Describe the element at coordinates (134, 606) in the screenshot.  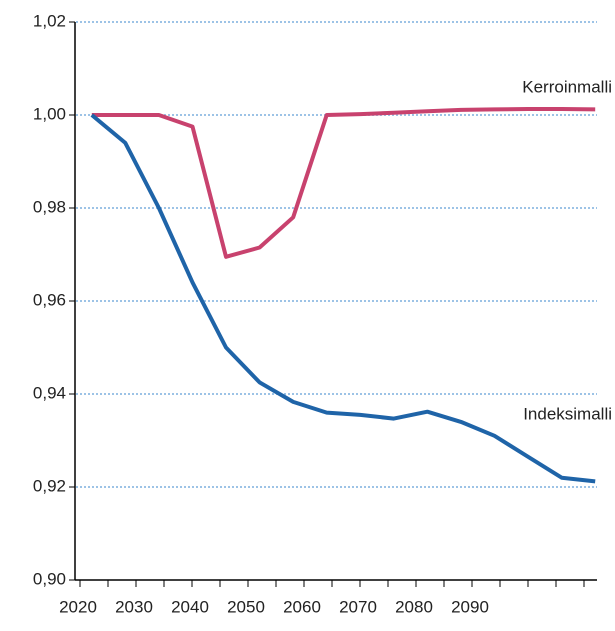
I see `x-tick-label: 2030` at that location.